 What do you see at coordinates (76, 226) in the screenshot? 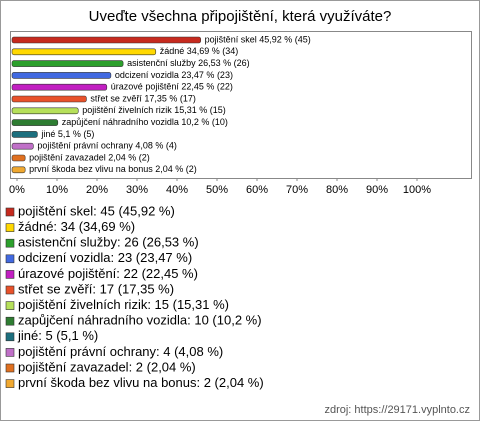
I see `legend-label: žádné: 34 (34,69 %)` at bounding box center [76, 226].